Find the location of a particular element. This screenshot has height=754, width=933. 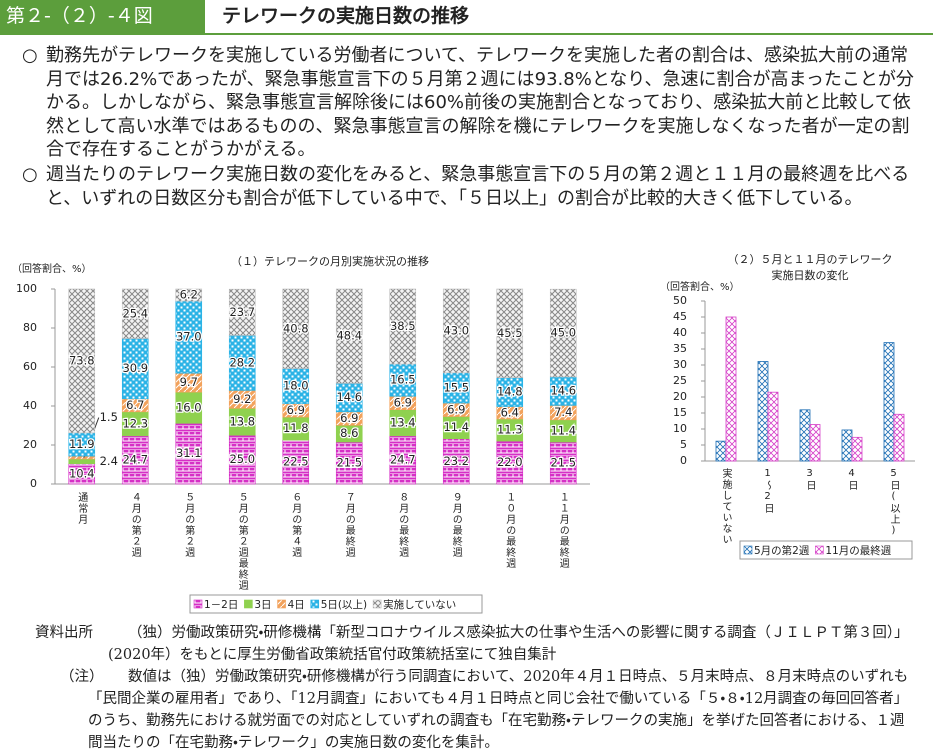

data-label: 22.0 is located at coordinates (510, 462).